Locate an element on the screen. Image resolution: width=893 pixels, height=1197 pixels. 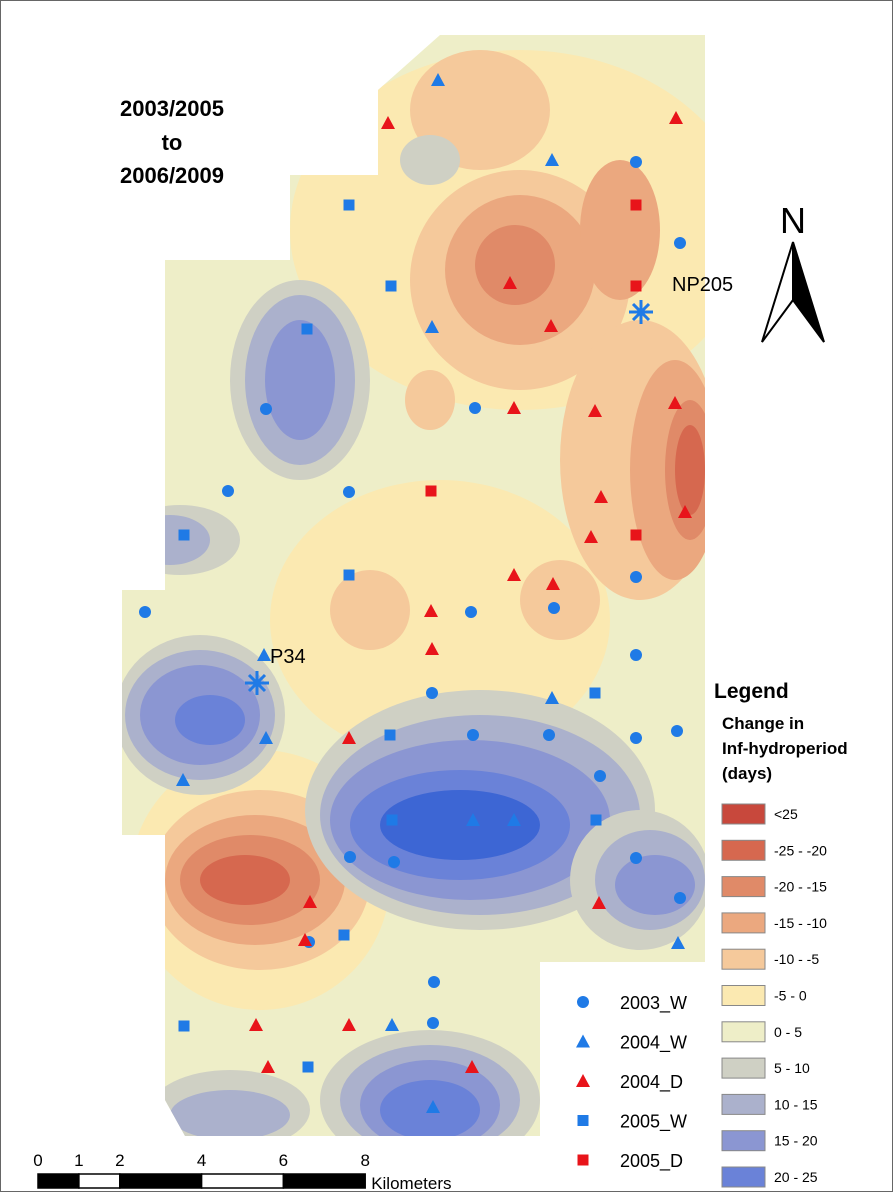
legend-title: Legend is located at coordinates (751, 691).